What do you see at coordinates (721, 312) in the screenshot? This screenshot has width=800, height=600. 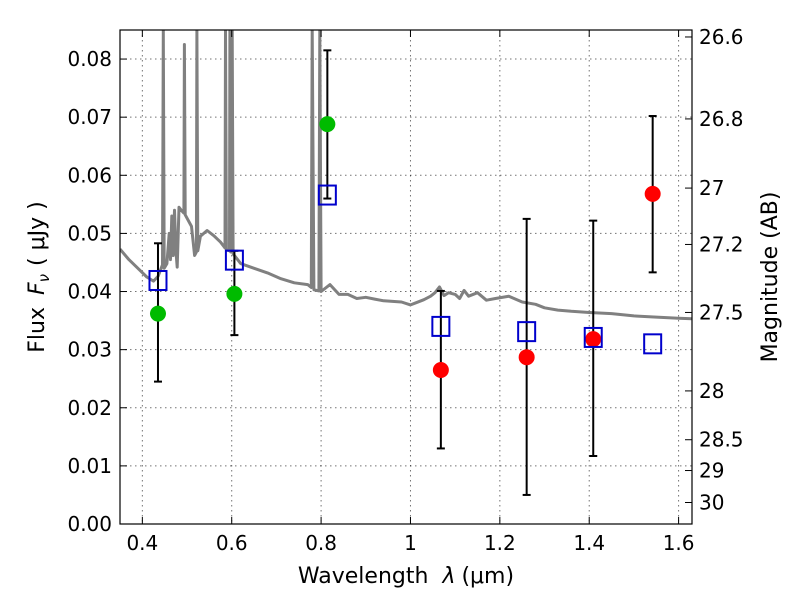 I see `right-tick-label: 27.5` at bounding box center [721, 312].